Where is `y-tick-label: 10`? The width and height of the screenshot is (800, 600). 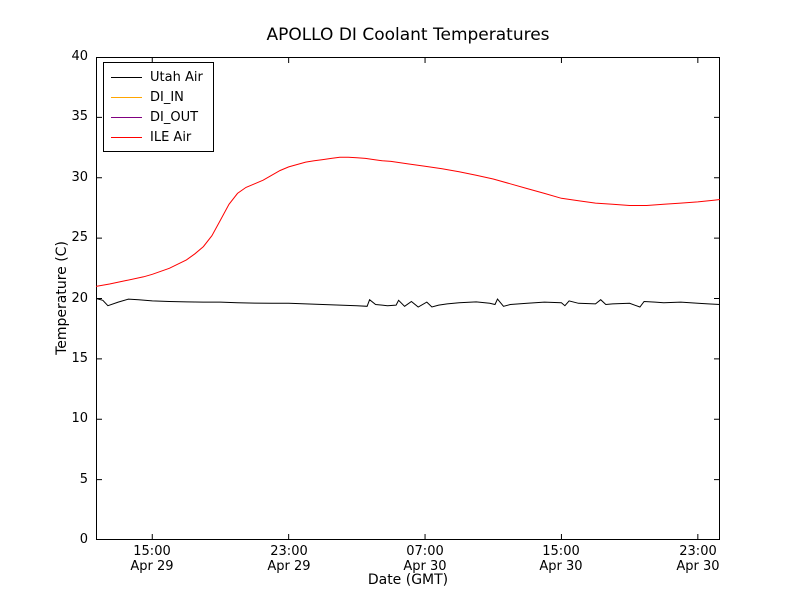
y-tick-label: 10 is located at coordinates (79, 418).